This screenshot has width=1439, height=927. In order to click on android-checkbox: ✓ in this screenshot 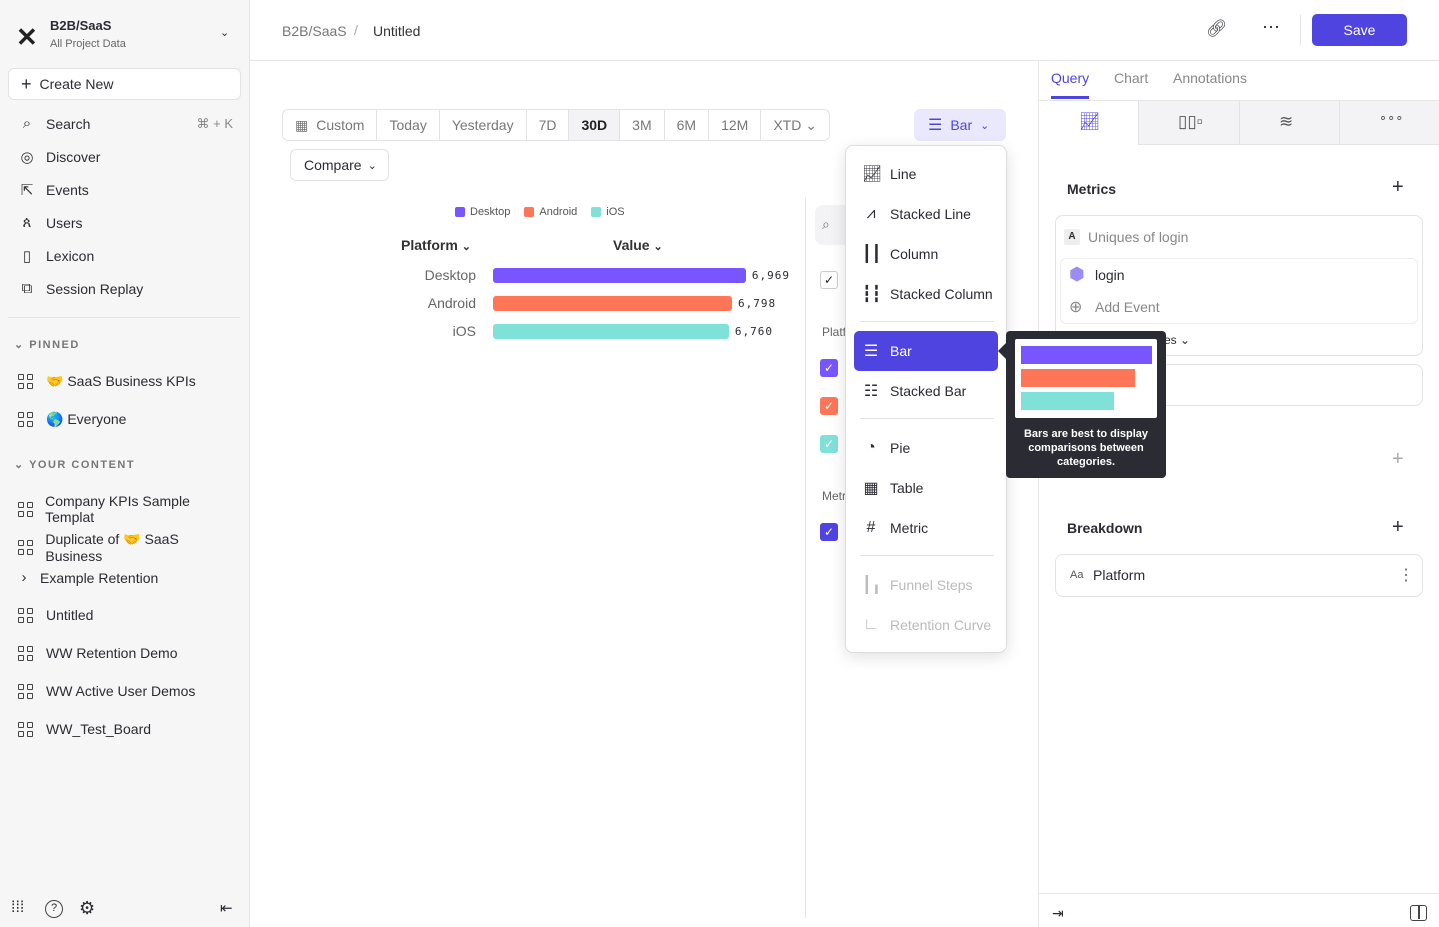, I will do `click(829, 406)`.